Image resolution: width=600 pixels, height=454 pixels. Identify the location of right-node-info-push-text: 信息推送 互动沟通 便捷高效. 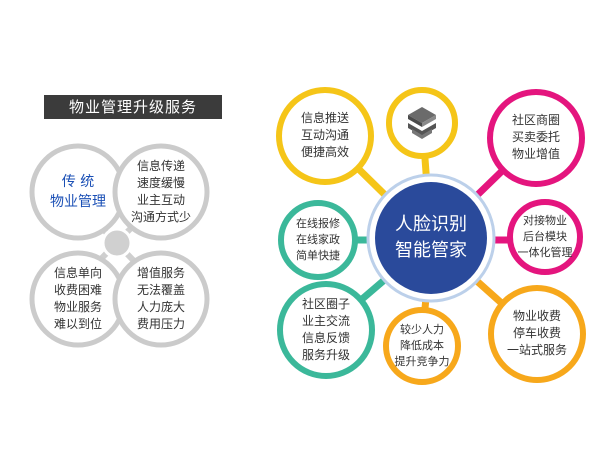
(324, 135).